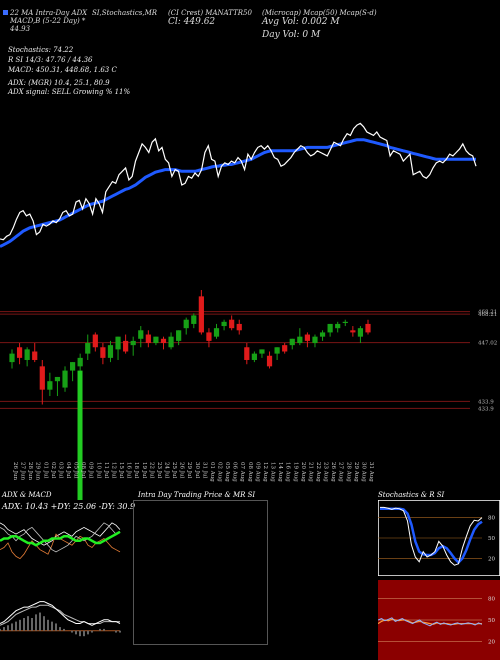 This screenshot has width=500, height=660. I want to click on date-tick-32: 09 Aug, so click(257, 472).